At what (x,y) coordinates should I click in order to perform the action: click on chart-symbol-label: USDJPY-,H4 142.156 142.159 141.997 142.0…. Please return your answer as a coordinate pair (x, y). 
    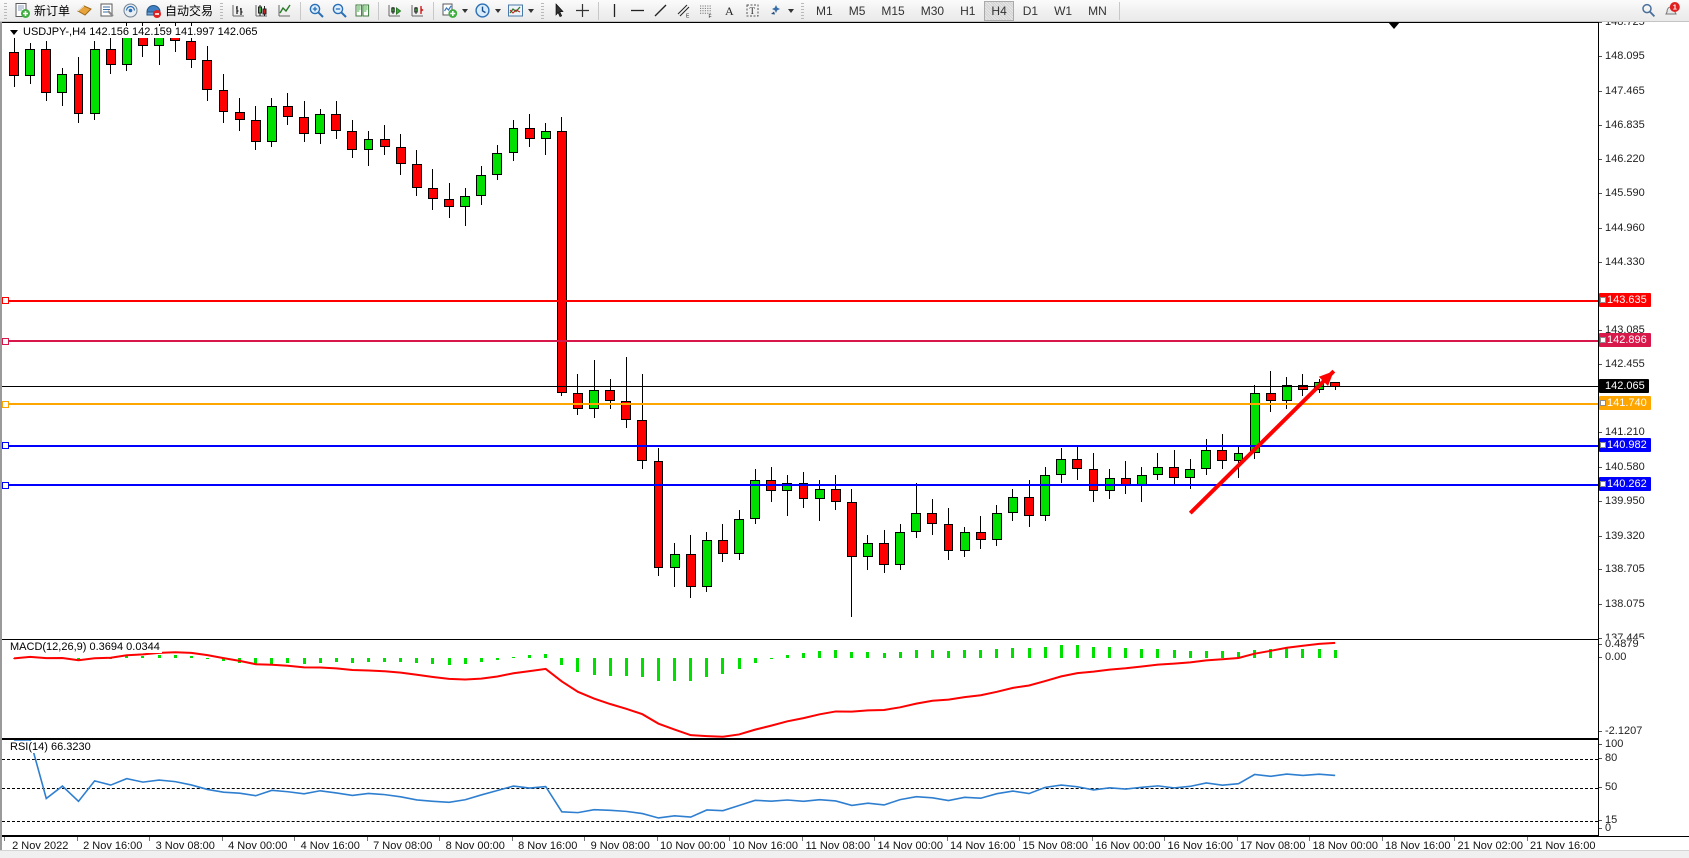
    Looking at the image, I should click on (134, 32).